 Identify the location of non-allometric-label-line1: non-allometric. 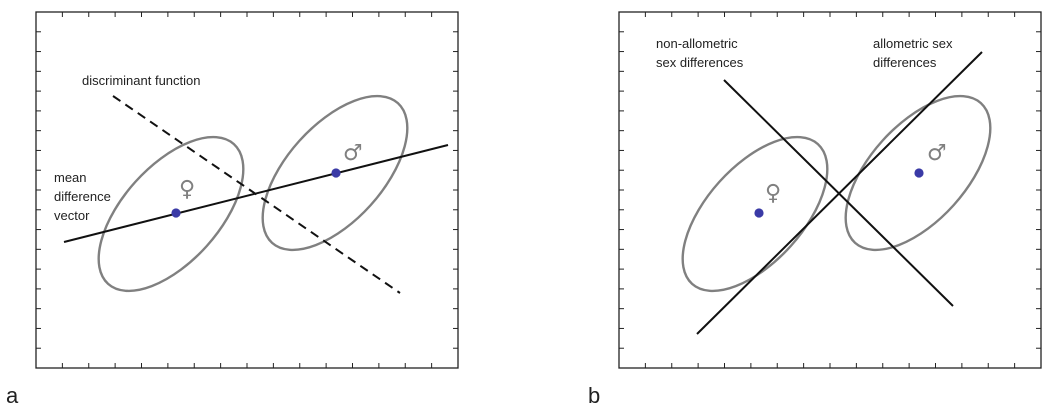
(697, 43).